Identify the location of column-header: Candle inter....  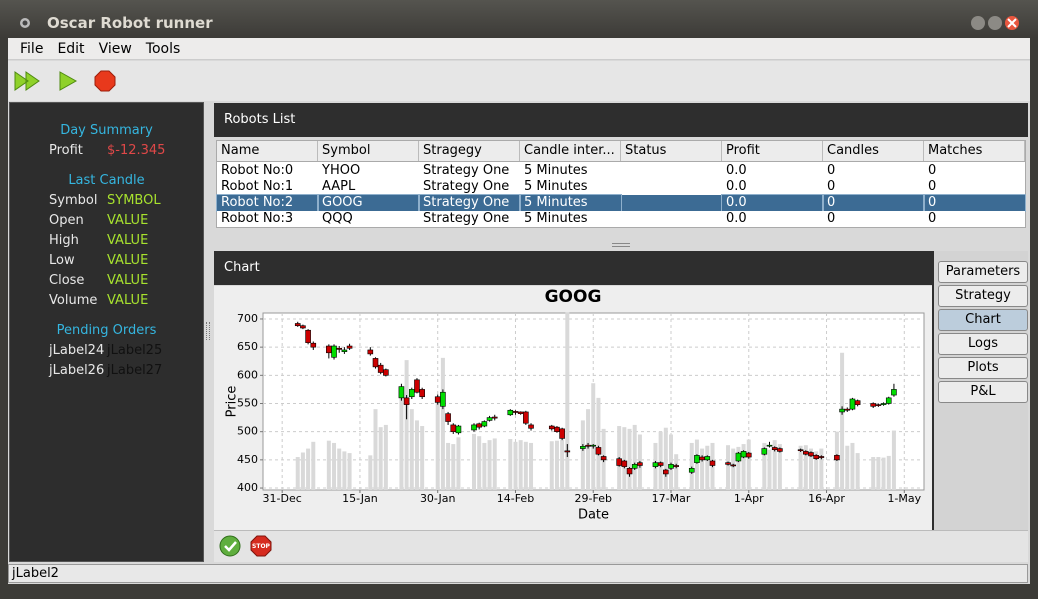
(570, 151).